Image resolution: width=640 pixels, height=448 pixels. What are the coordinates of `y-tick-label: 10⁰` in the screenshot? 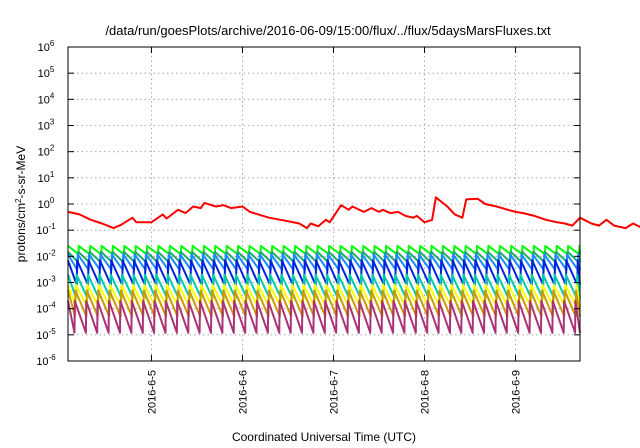 It's located at (46, 203).